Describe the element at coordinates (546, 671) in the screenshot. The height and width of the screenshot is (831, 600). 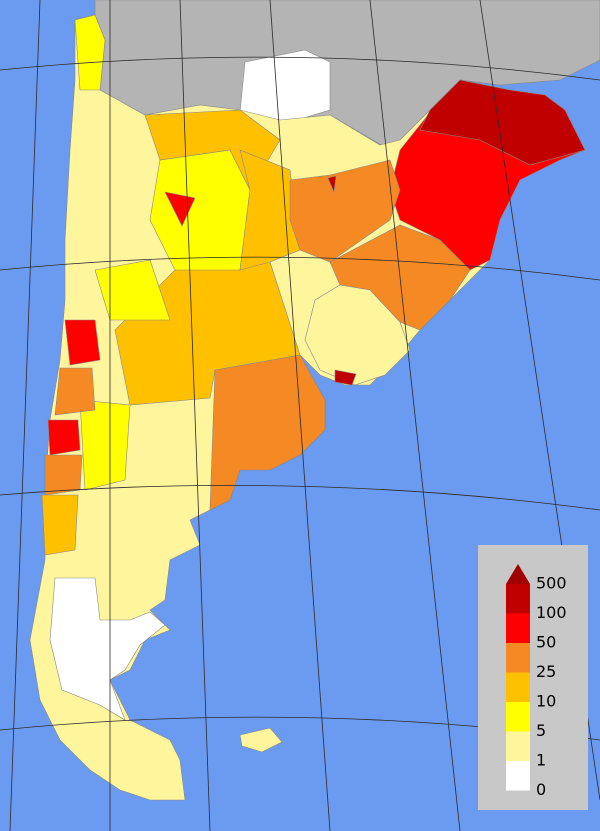
I see `legend-label: 25` at that location.